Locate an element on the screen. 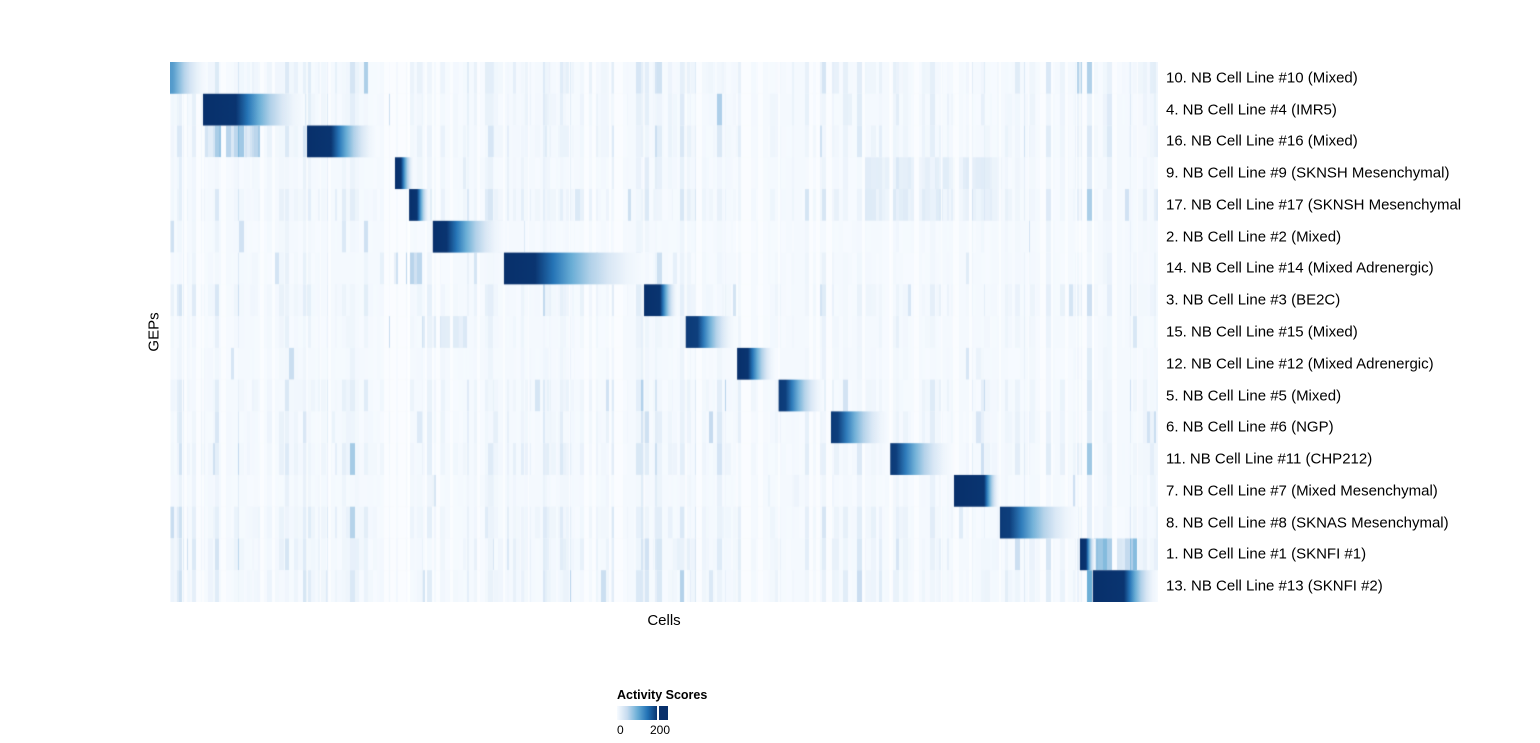  row-label: 16. NB Cell Line #16 (Mixed) is located at coordinates (1262, 141).